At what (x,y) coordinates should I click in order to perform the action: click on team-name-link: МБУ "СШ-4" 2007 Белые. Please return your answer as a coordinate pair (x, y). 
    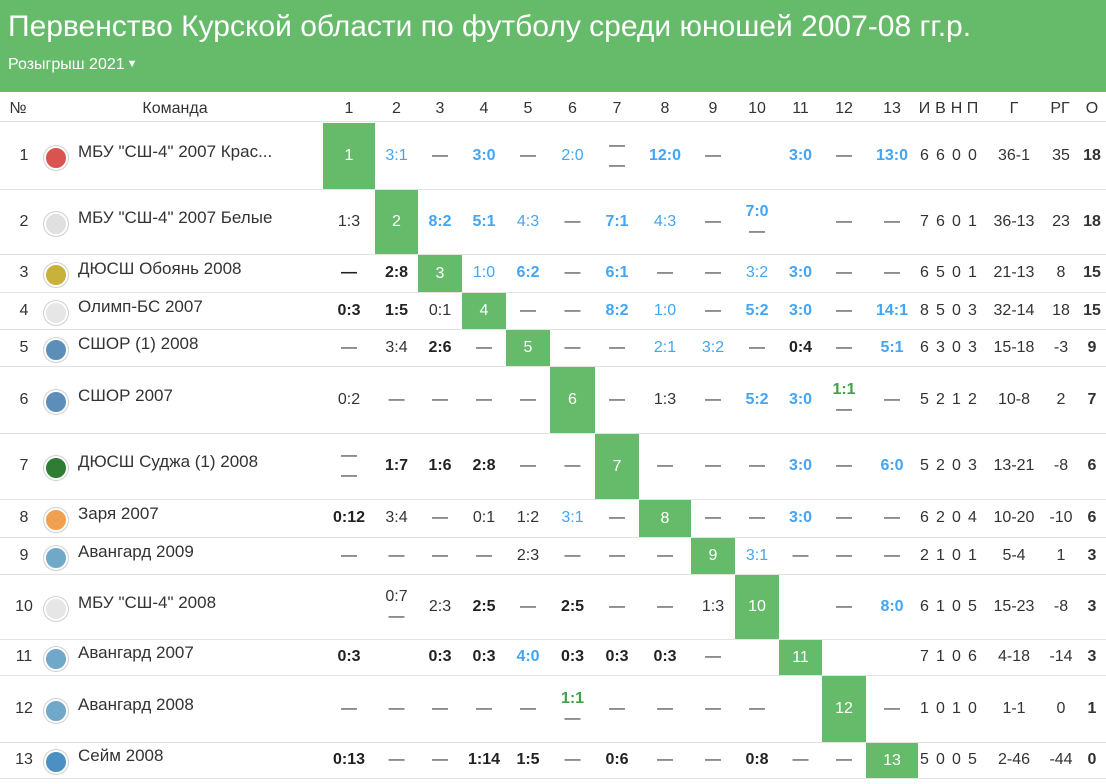
    Looking at the image, I should click on (175, 217).